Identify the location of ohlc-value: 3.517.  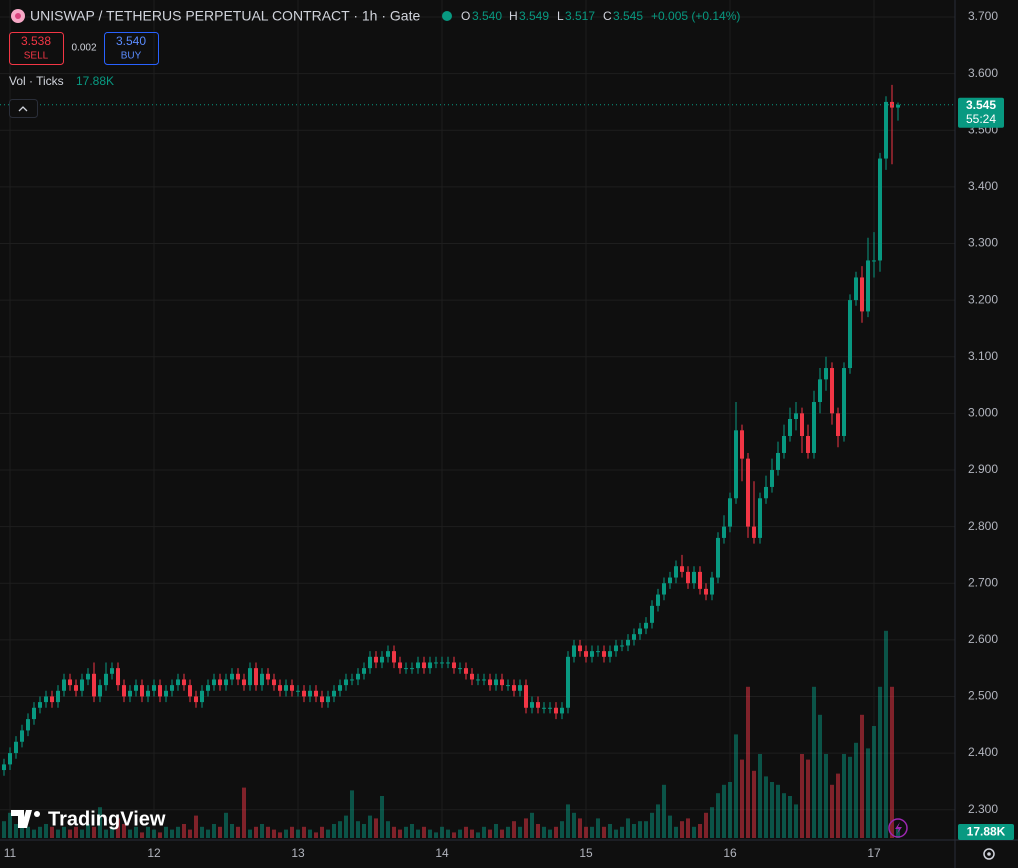
(580, 16).